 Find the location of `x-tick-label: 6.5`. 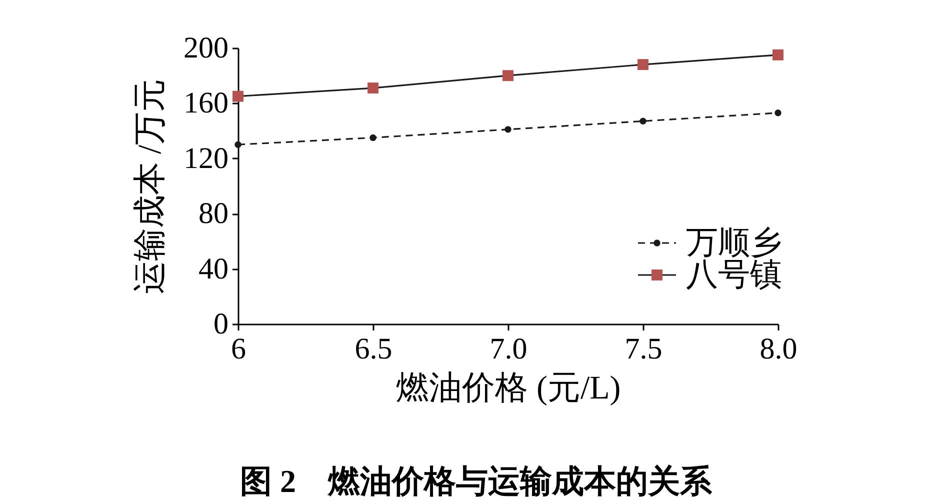

x-tick-label: 6.5 is located at coordinates (373, 349).